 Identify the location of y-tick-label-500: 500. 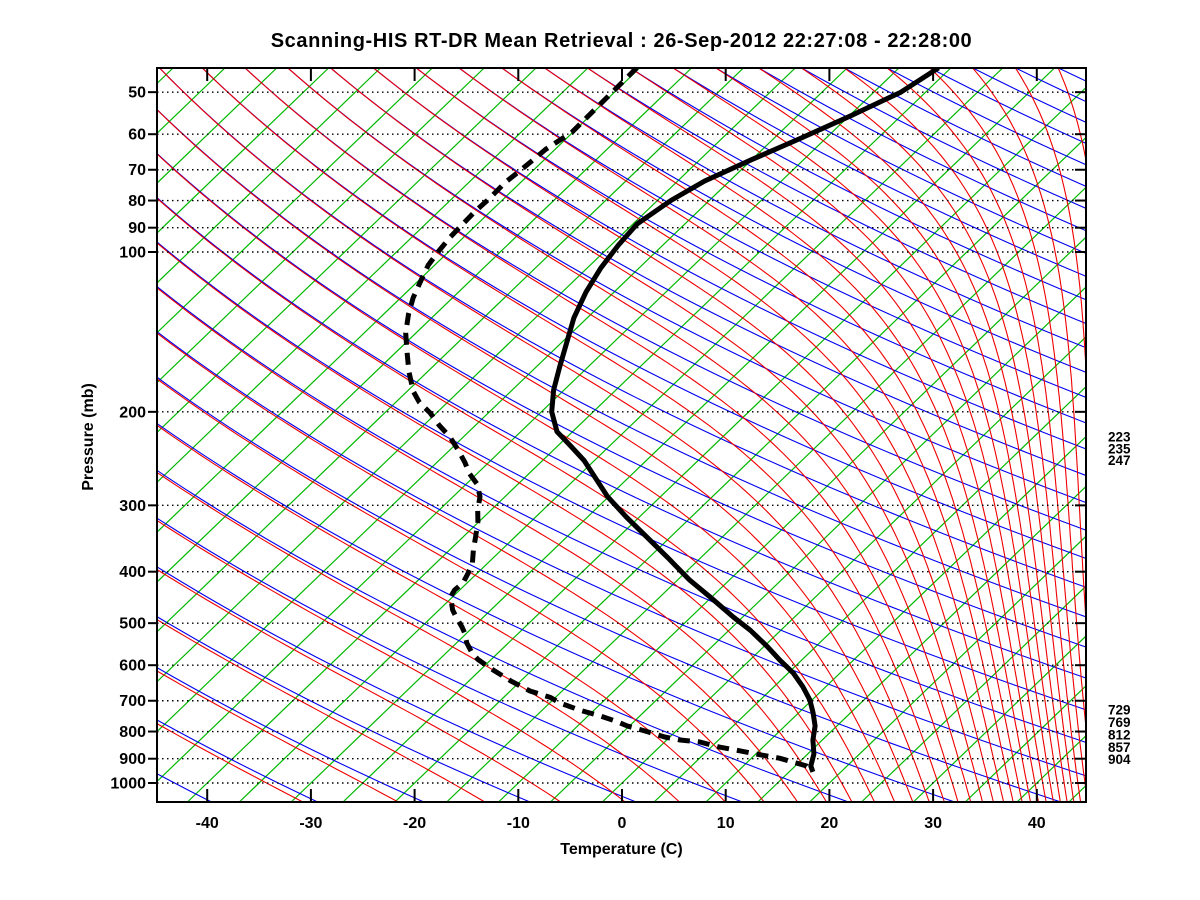
(132, 624).